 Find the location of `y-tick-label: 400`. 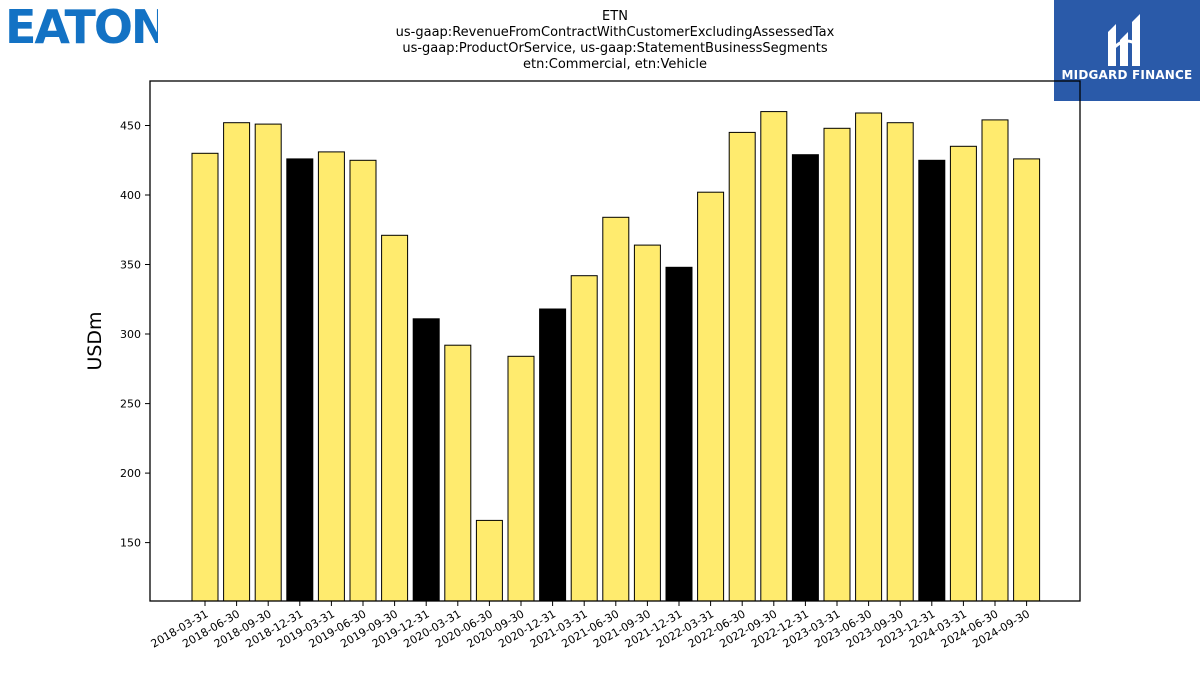

y-tick-label: 400 is located at coordinates (130, 195).